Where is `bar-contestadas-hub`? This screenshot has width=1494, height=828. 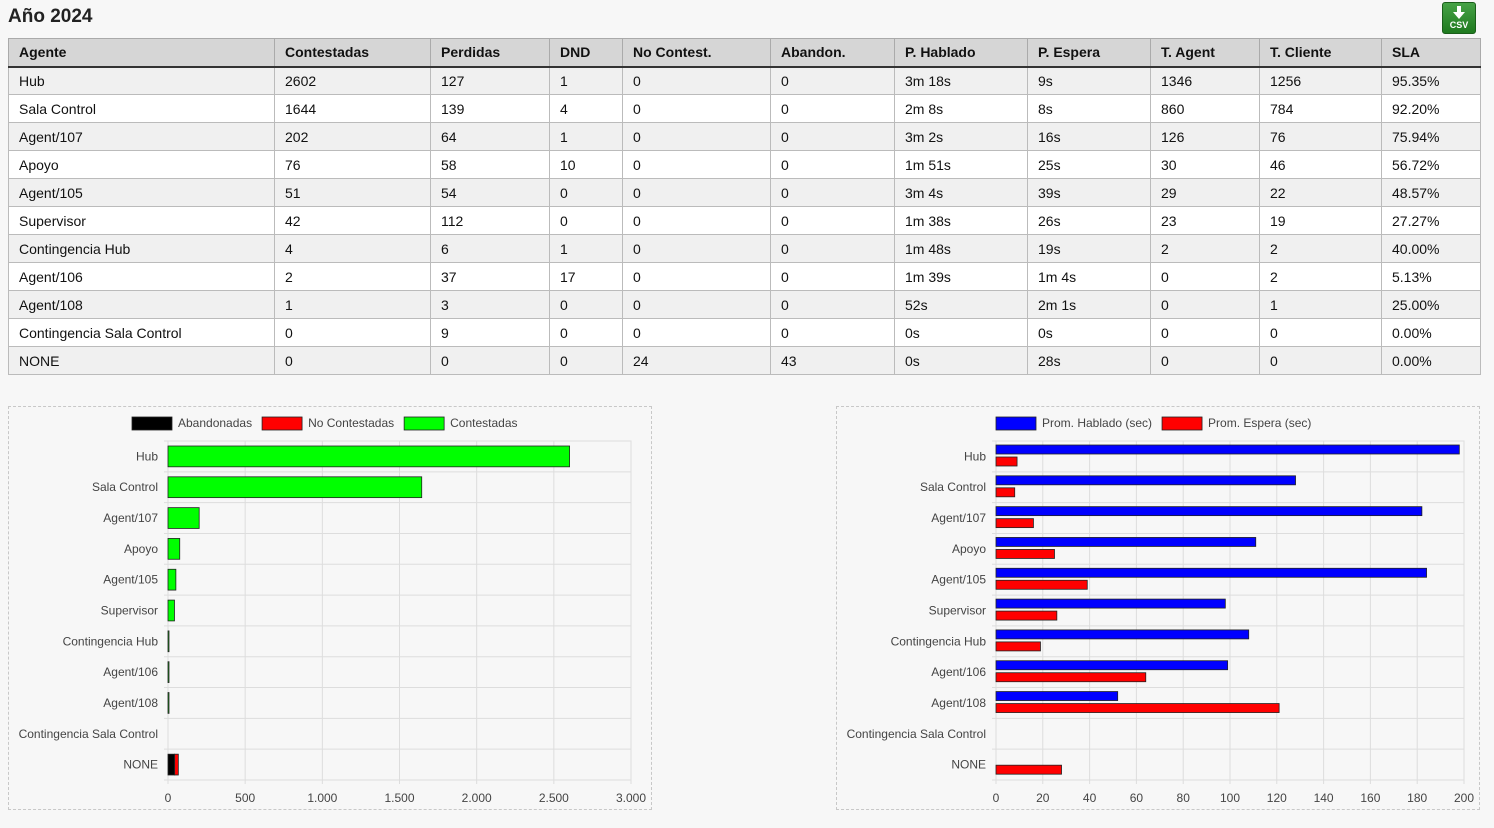
bar-contestadas-hub is located at coordinates (368, 456).